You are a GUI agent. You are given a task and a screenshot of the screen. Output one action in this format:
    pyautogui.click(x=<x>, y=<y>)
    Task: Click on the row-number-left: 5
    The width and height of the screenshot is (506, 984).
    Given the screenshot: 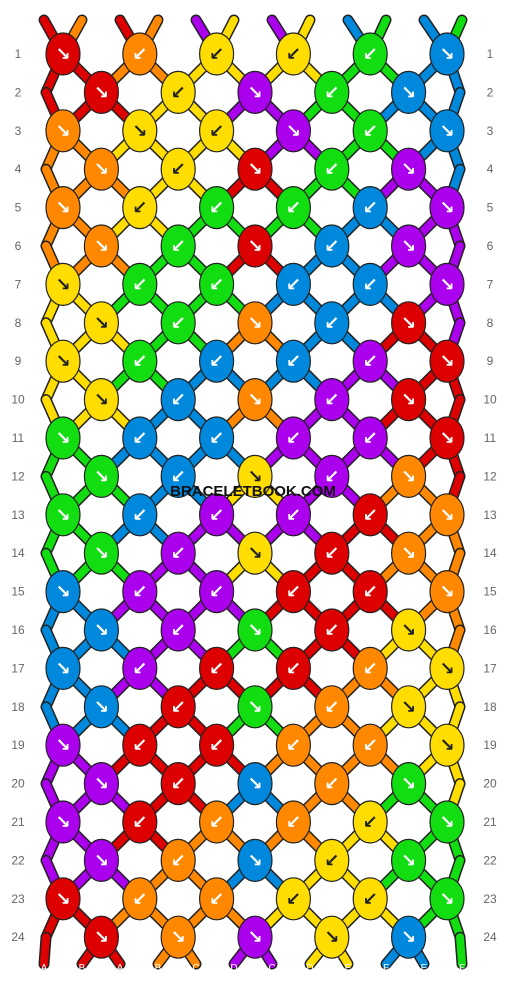 What is the action you would take?
    pyautogui.click(x=18, y=208)
    